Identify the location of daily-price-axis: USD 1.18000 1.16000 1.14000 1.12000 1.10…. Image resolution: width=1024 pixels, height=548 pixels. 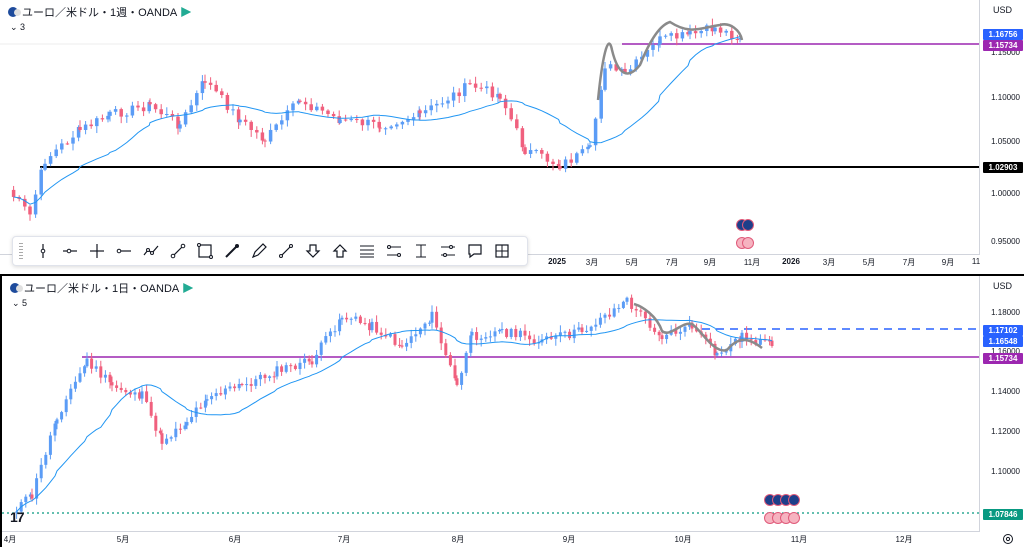
(1001, 411).